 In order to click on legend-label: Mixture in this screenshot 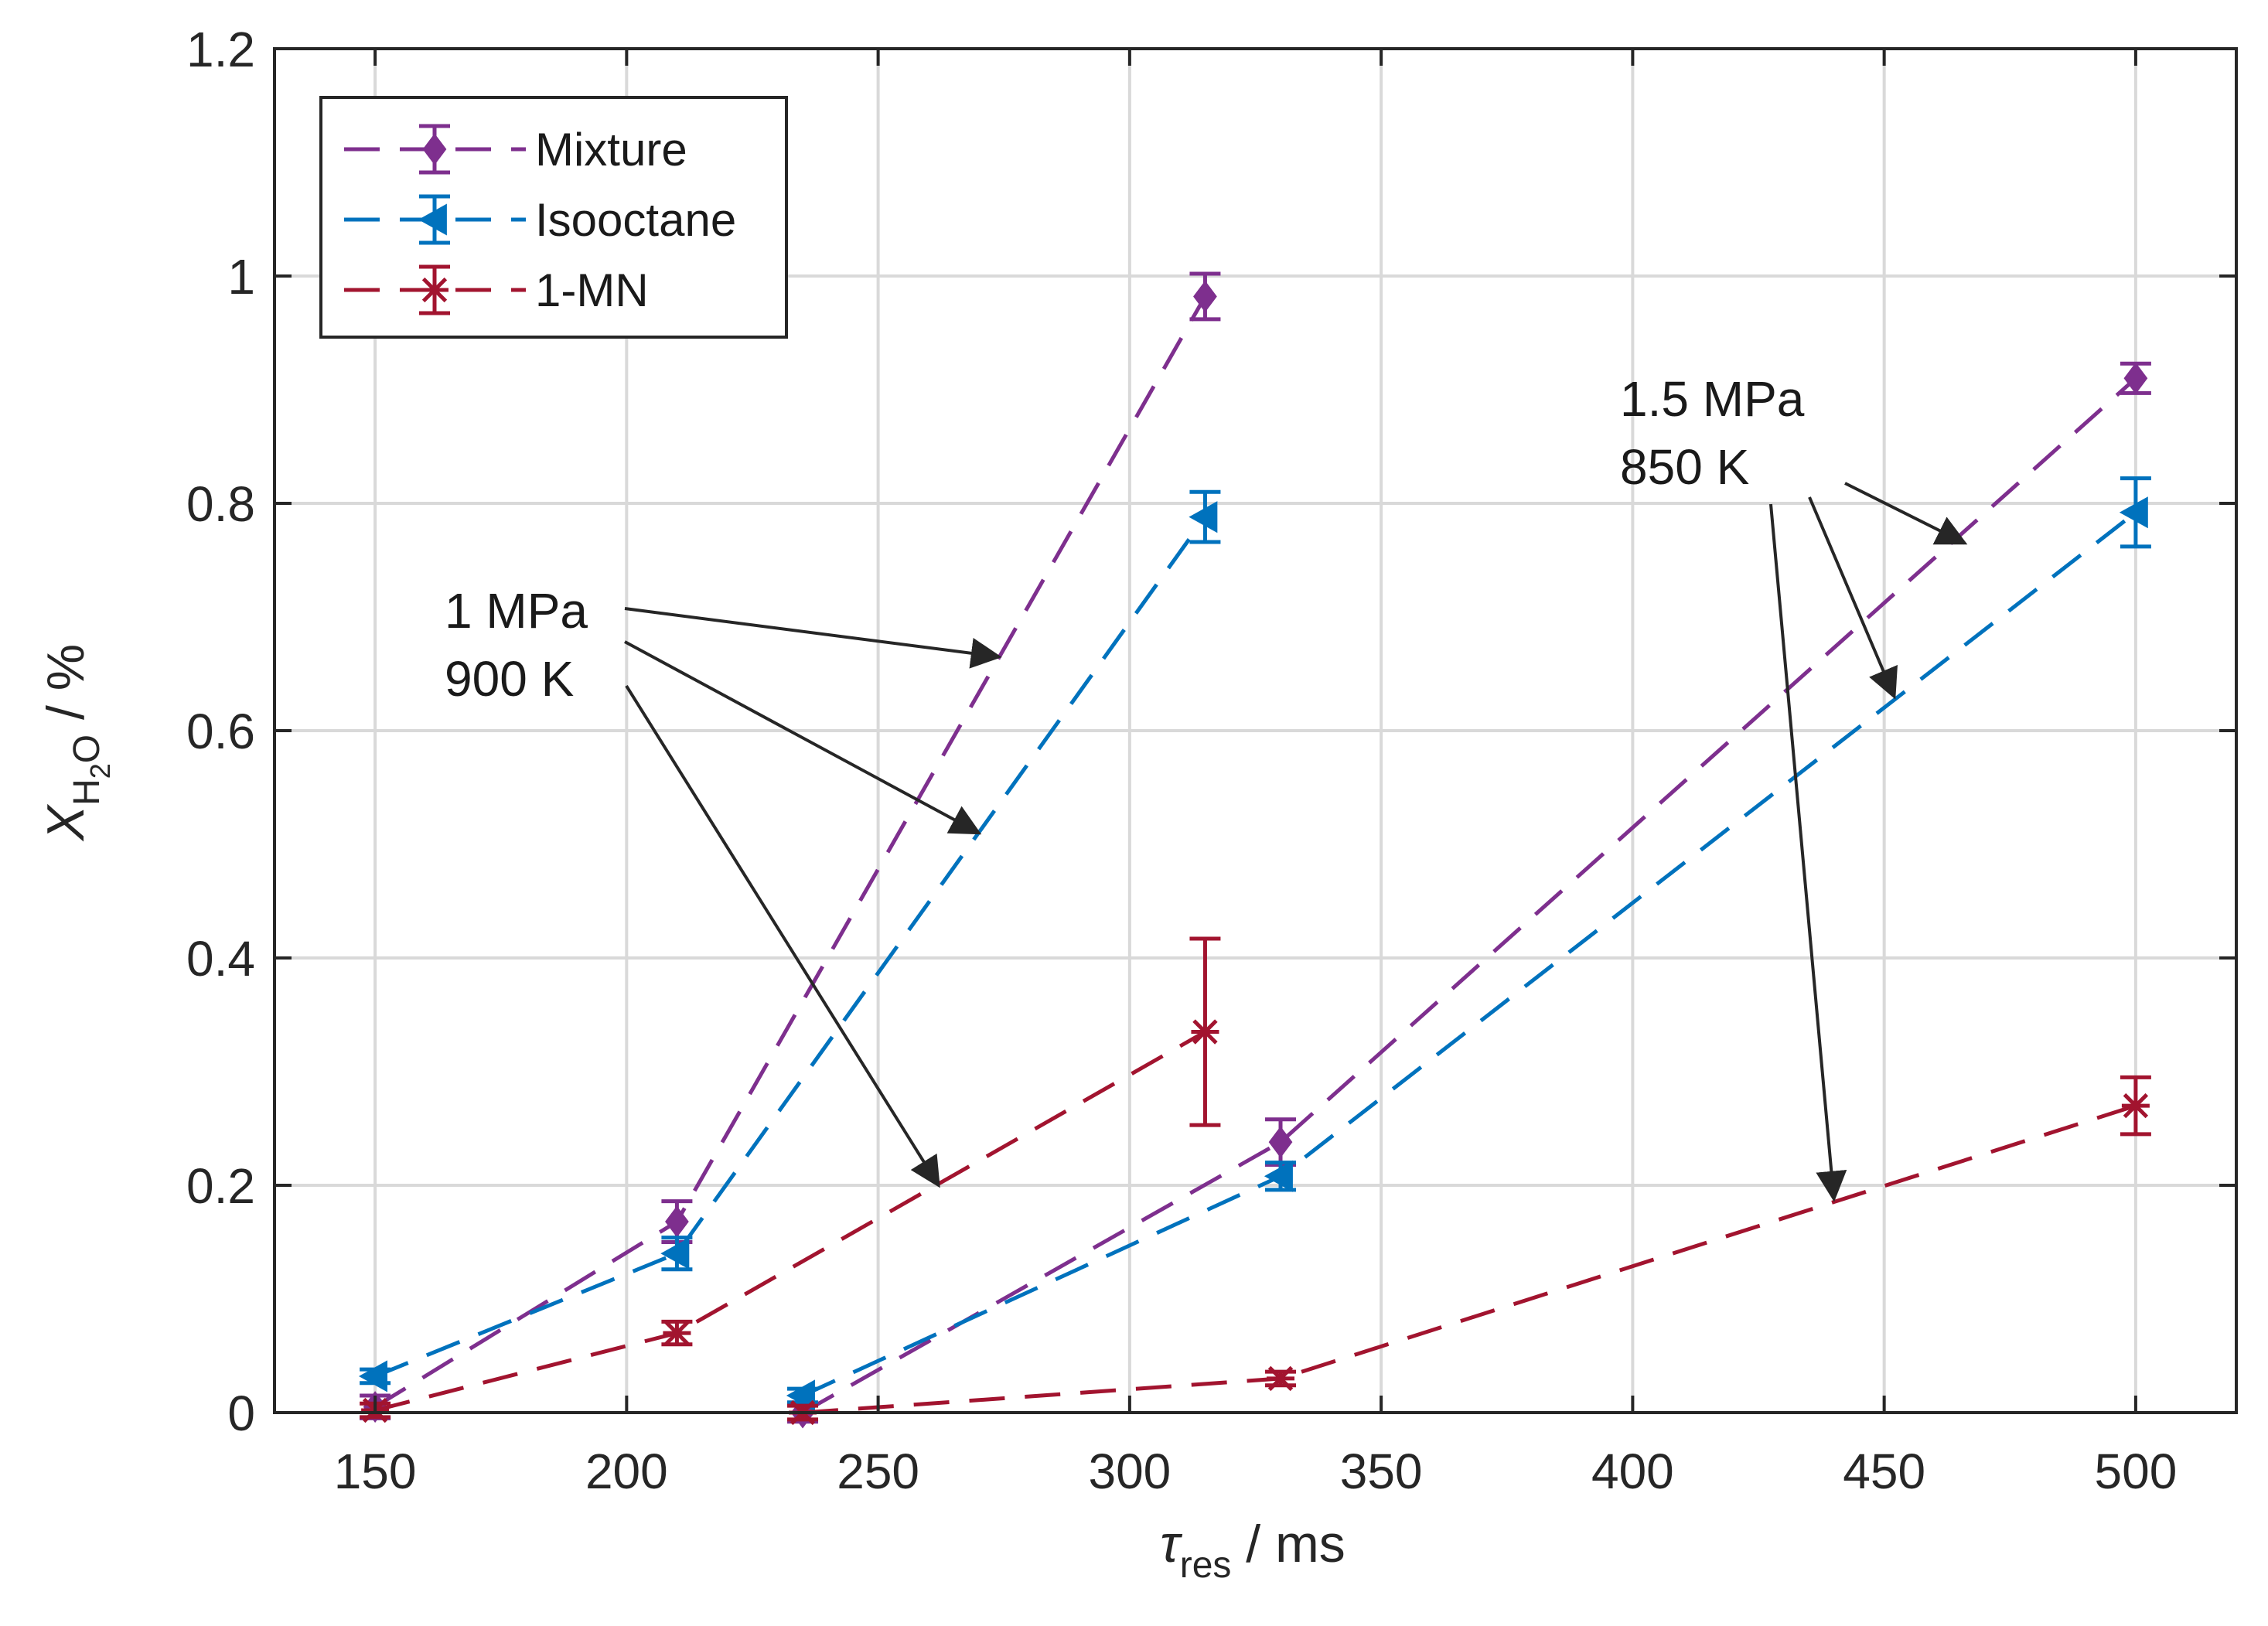, I will do `click(611, 150)`.